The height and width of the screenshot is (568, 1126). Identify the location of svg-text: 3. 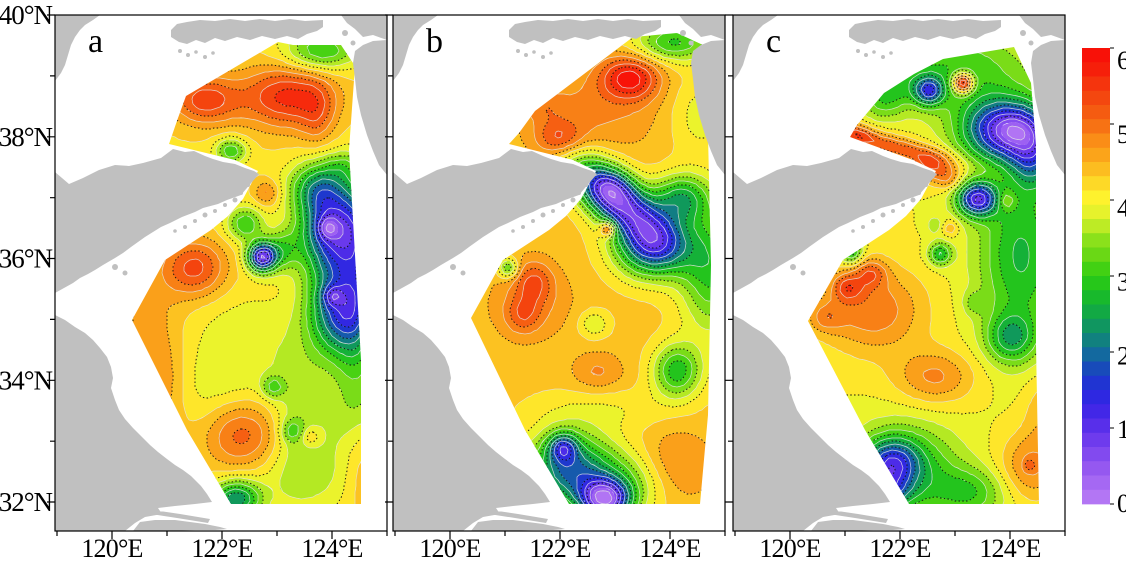
(1121, 282).